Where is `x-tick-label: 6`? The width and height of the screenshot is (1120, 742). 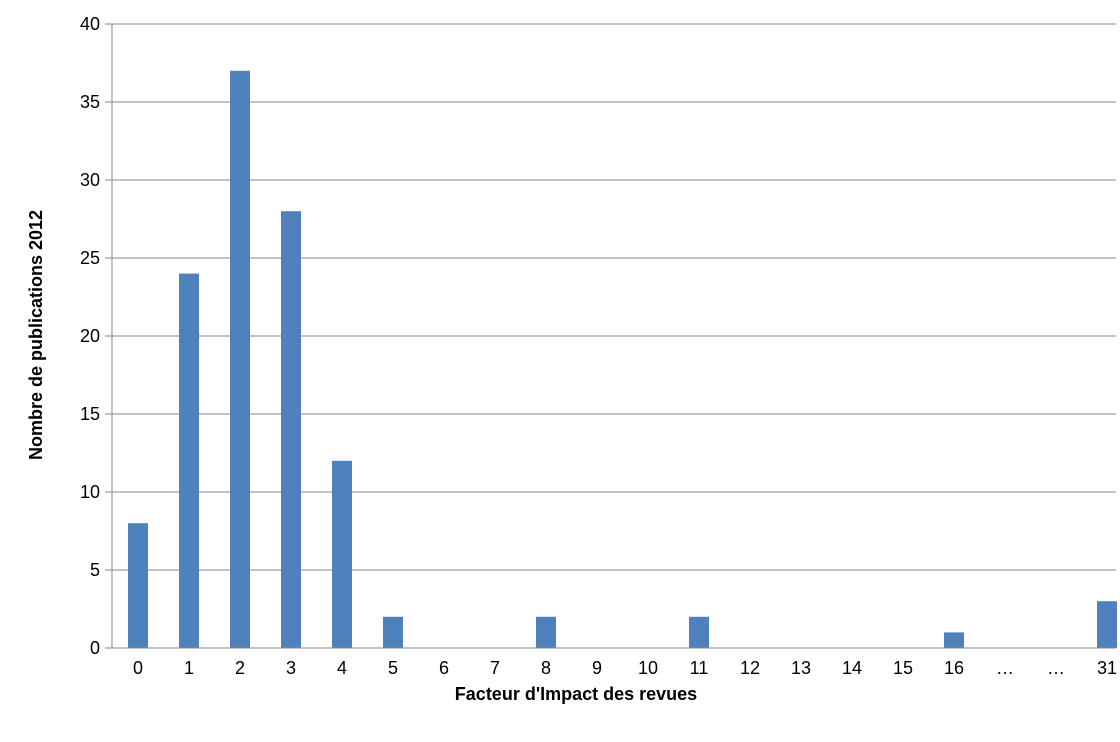 x-tick-label: 6 is located at coordinates (444, 668).